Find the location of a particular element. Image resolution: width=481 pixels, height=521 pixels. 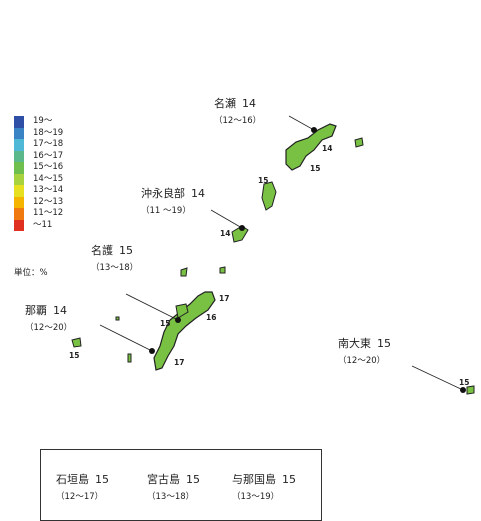

kume-island is located at coordinates (76, 342).